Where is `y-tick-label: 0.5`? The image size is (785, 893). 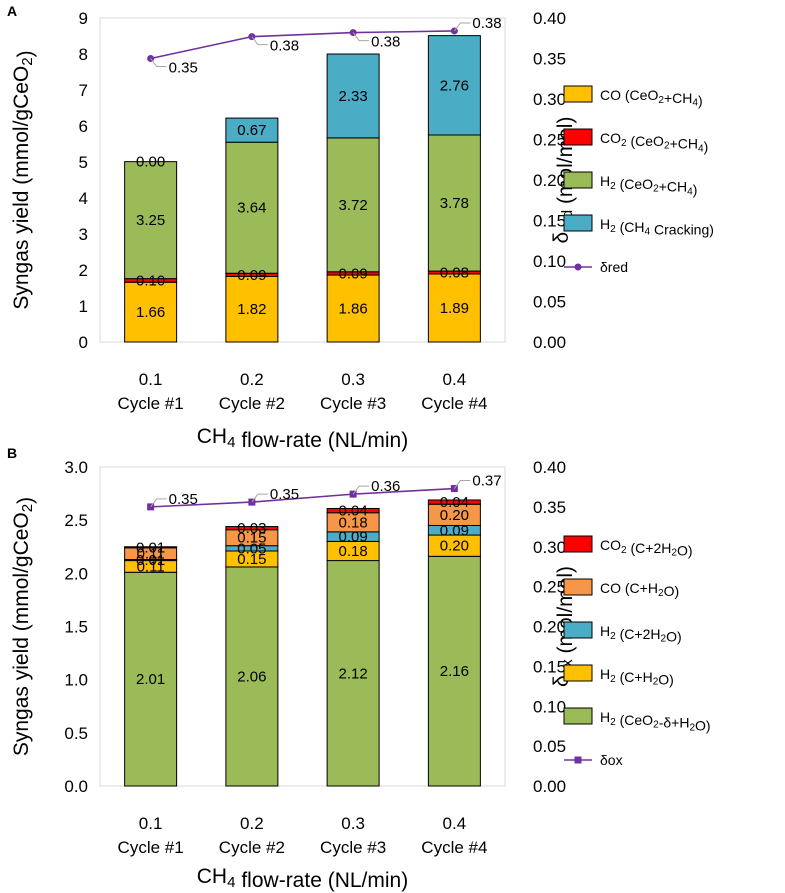 y-tick-label: 0.5 is located at coordinates (76, 733).